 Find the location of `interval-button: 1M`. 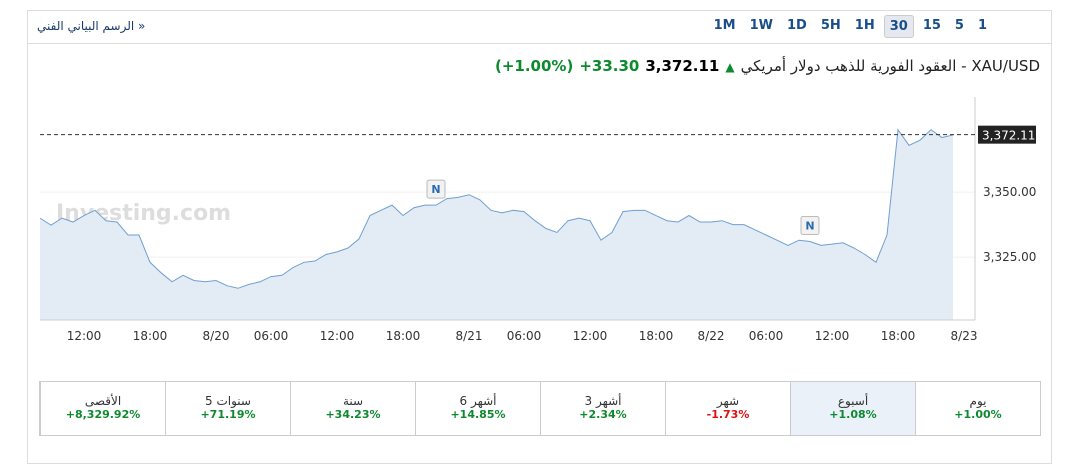

interval-button: 1M is located at coordinates (724, 25).